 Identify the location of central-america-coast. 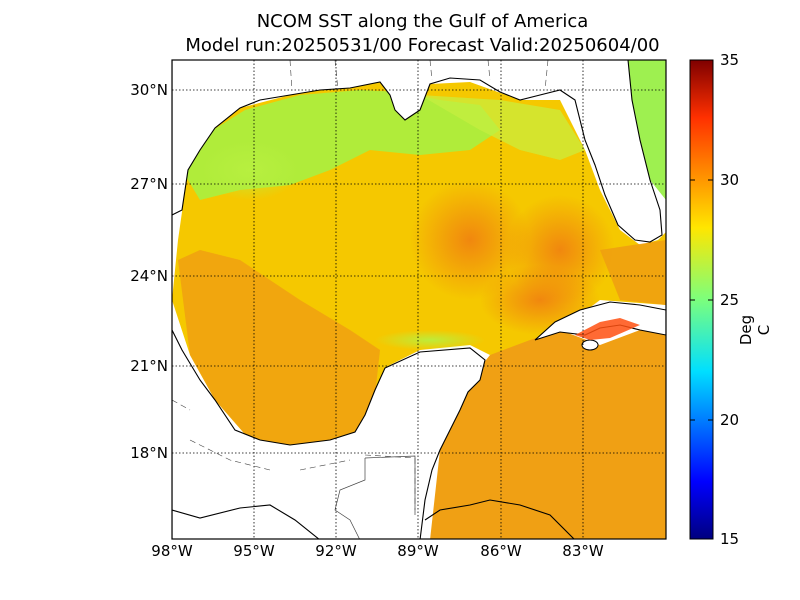
(499, 519).